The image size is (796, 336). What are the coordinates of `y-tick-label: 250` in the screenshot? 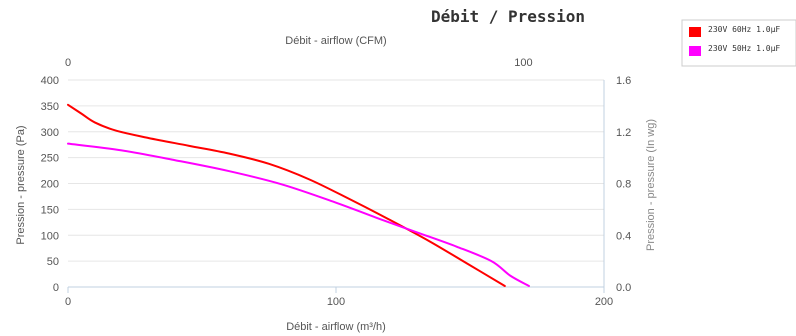 It's located at (50, 159).